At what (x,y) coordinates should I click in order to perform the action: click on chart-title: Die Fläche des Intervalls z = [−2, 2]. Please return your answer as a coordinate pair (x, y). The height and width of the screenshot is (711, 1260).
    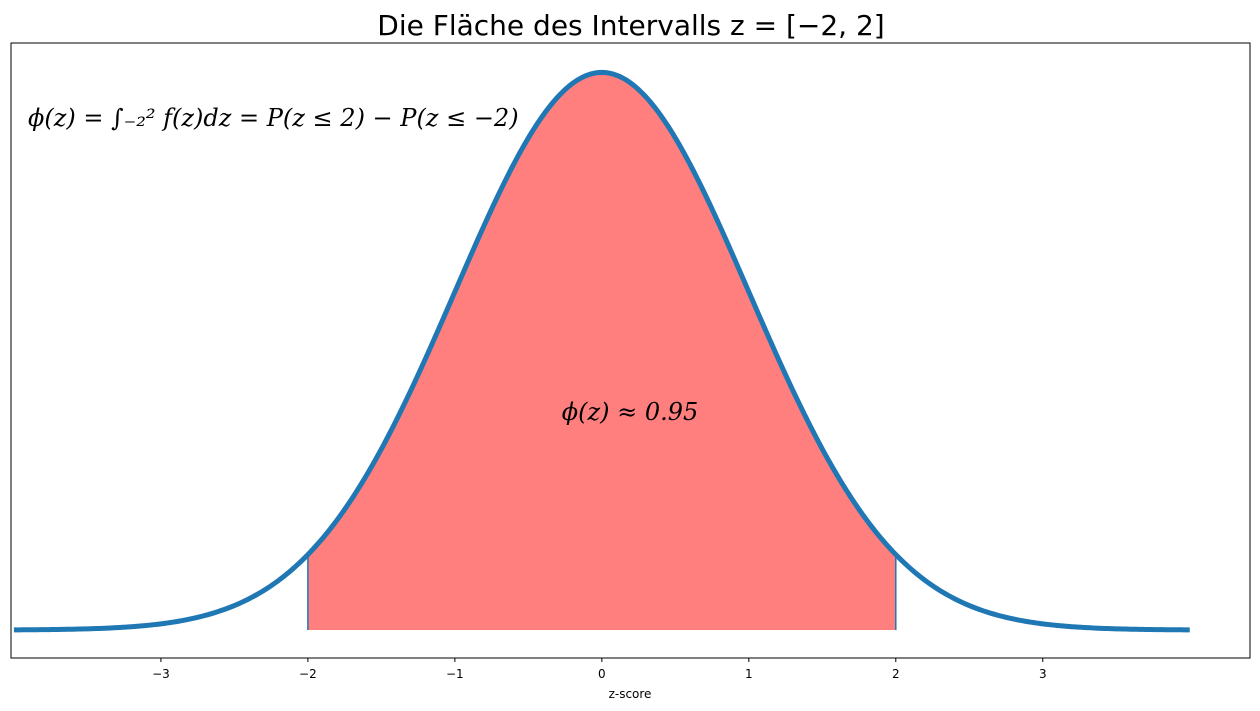
    Looking at the image, I should click on (630, 25).